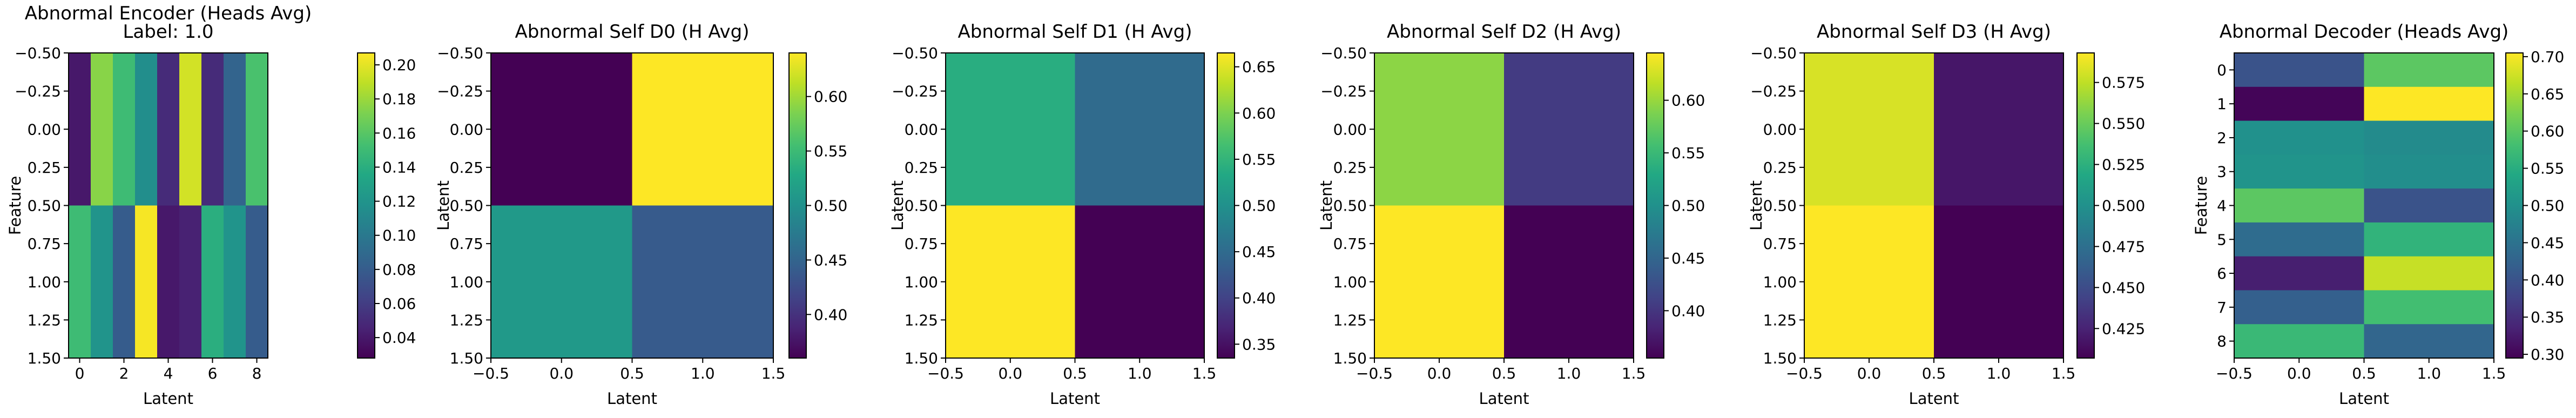 The image size is (2576, 418). Describe the element at coordinates (2222, 307) in the screenshot. I see `y-tick-label: 7` at that location.